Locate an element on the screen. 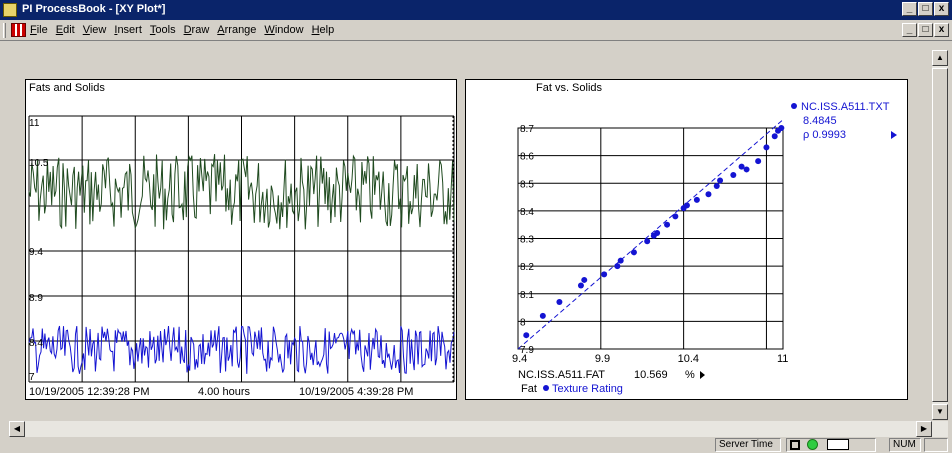  scroll-left-button: ◀ is located at coordinates (17, 429).